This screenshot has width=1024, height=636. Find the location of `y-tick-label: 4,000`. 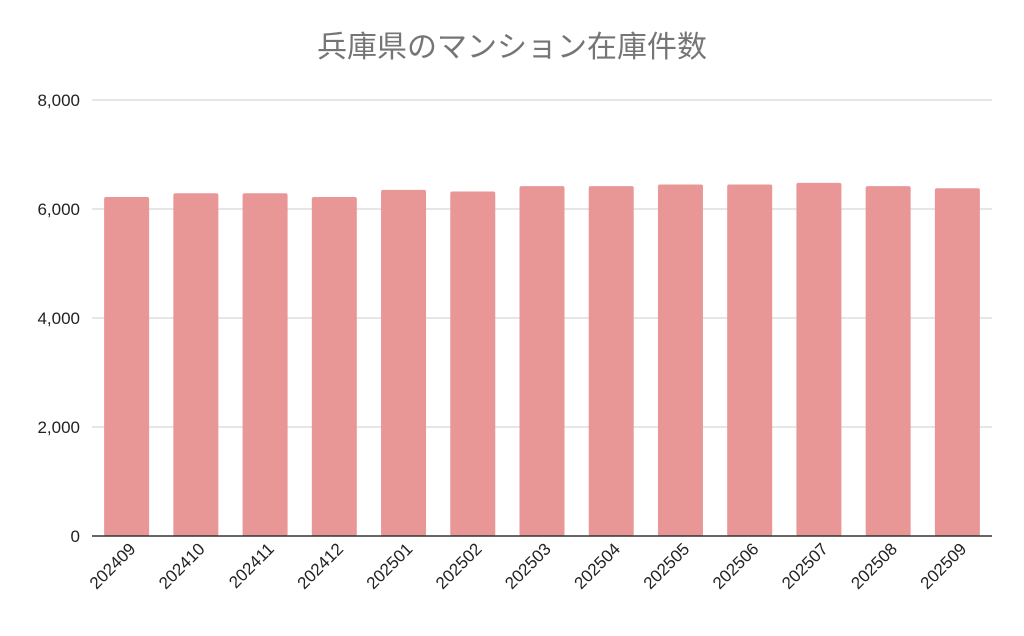

y-tick-label: 4,000 is located at coordinates (58, 318).